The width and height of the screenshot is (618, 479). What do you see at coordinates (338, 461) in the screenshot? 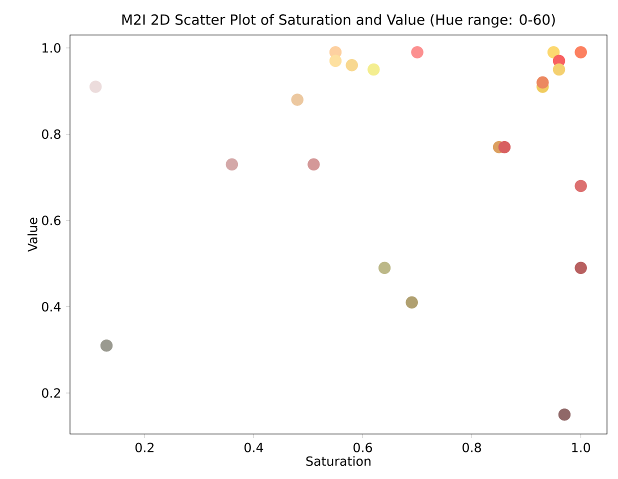
I see `x-axis-title: Saturation` at bounding box center [338, 461].